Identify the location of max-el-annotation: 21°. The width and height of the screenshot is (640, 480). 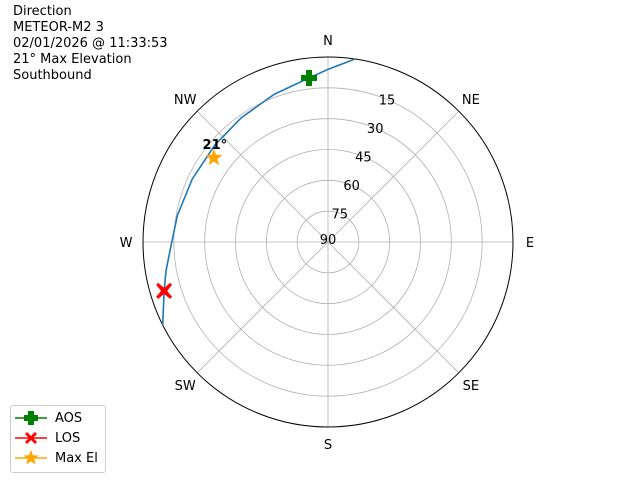
(215, 145).